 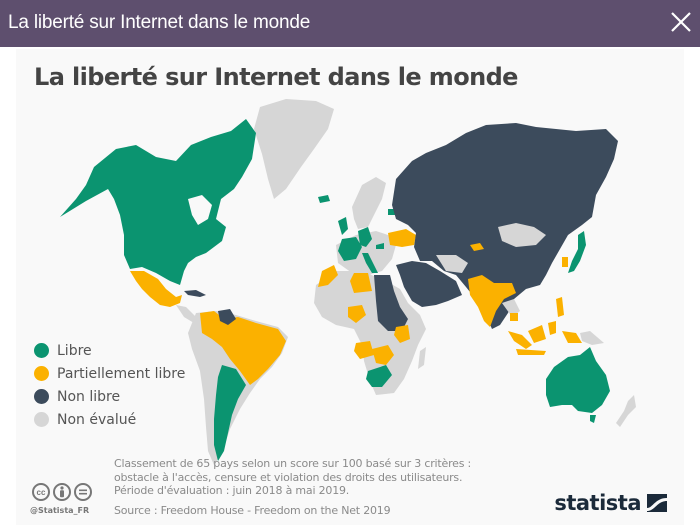 I want to click on statista-brand: statista, so click(x=610, y=503).